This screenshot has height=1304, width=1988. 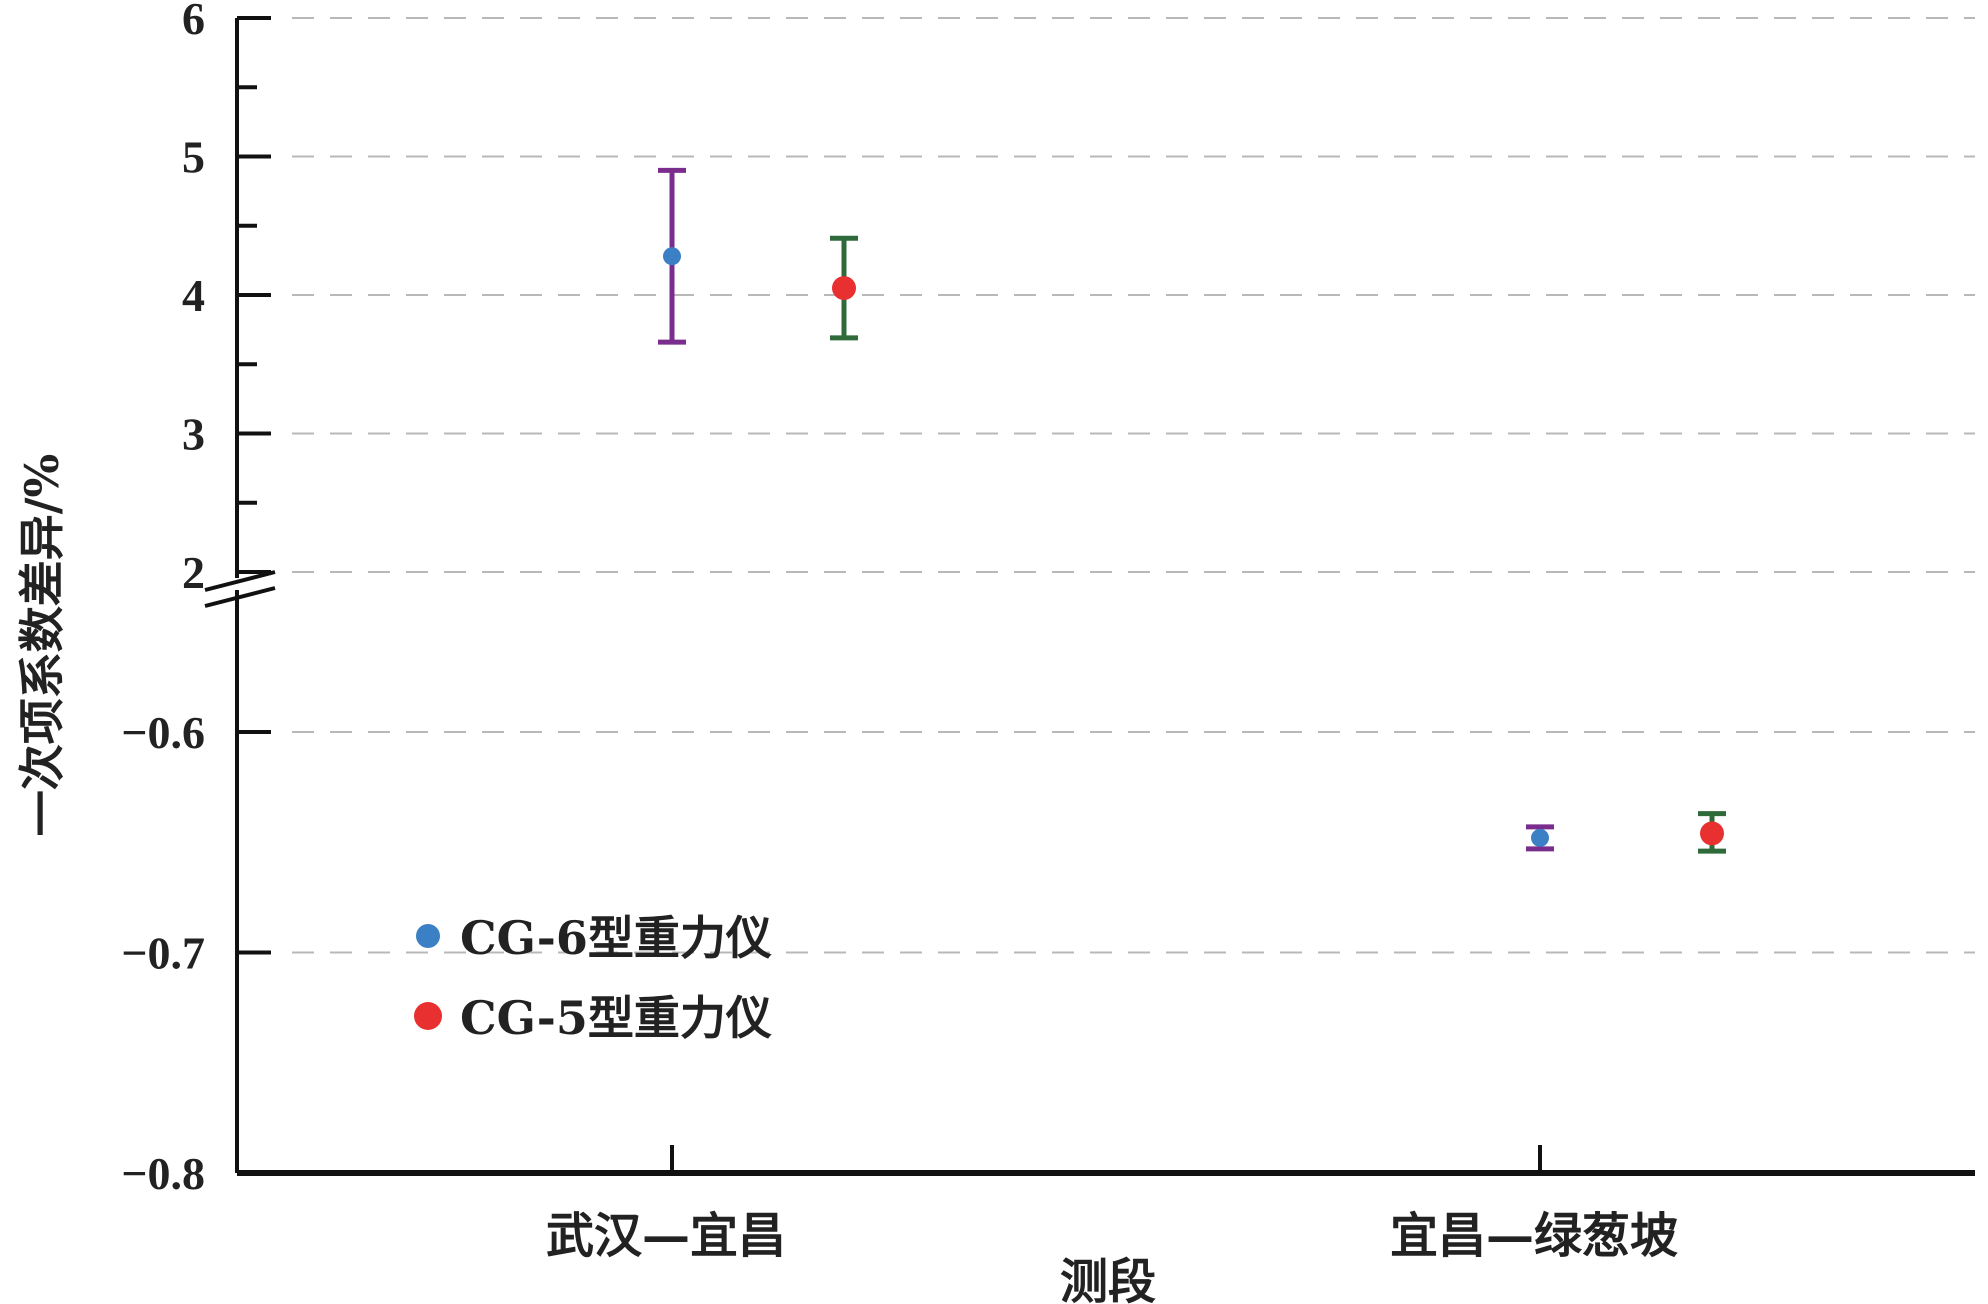 I want to click on x-tick-label: 宜昌—绿葱坡, so click(x=1534, y=1236).